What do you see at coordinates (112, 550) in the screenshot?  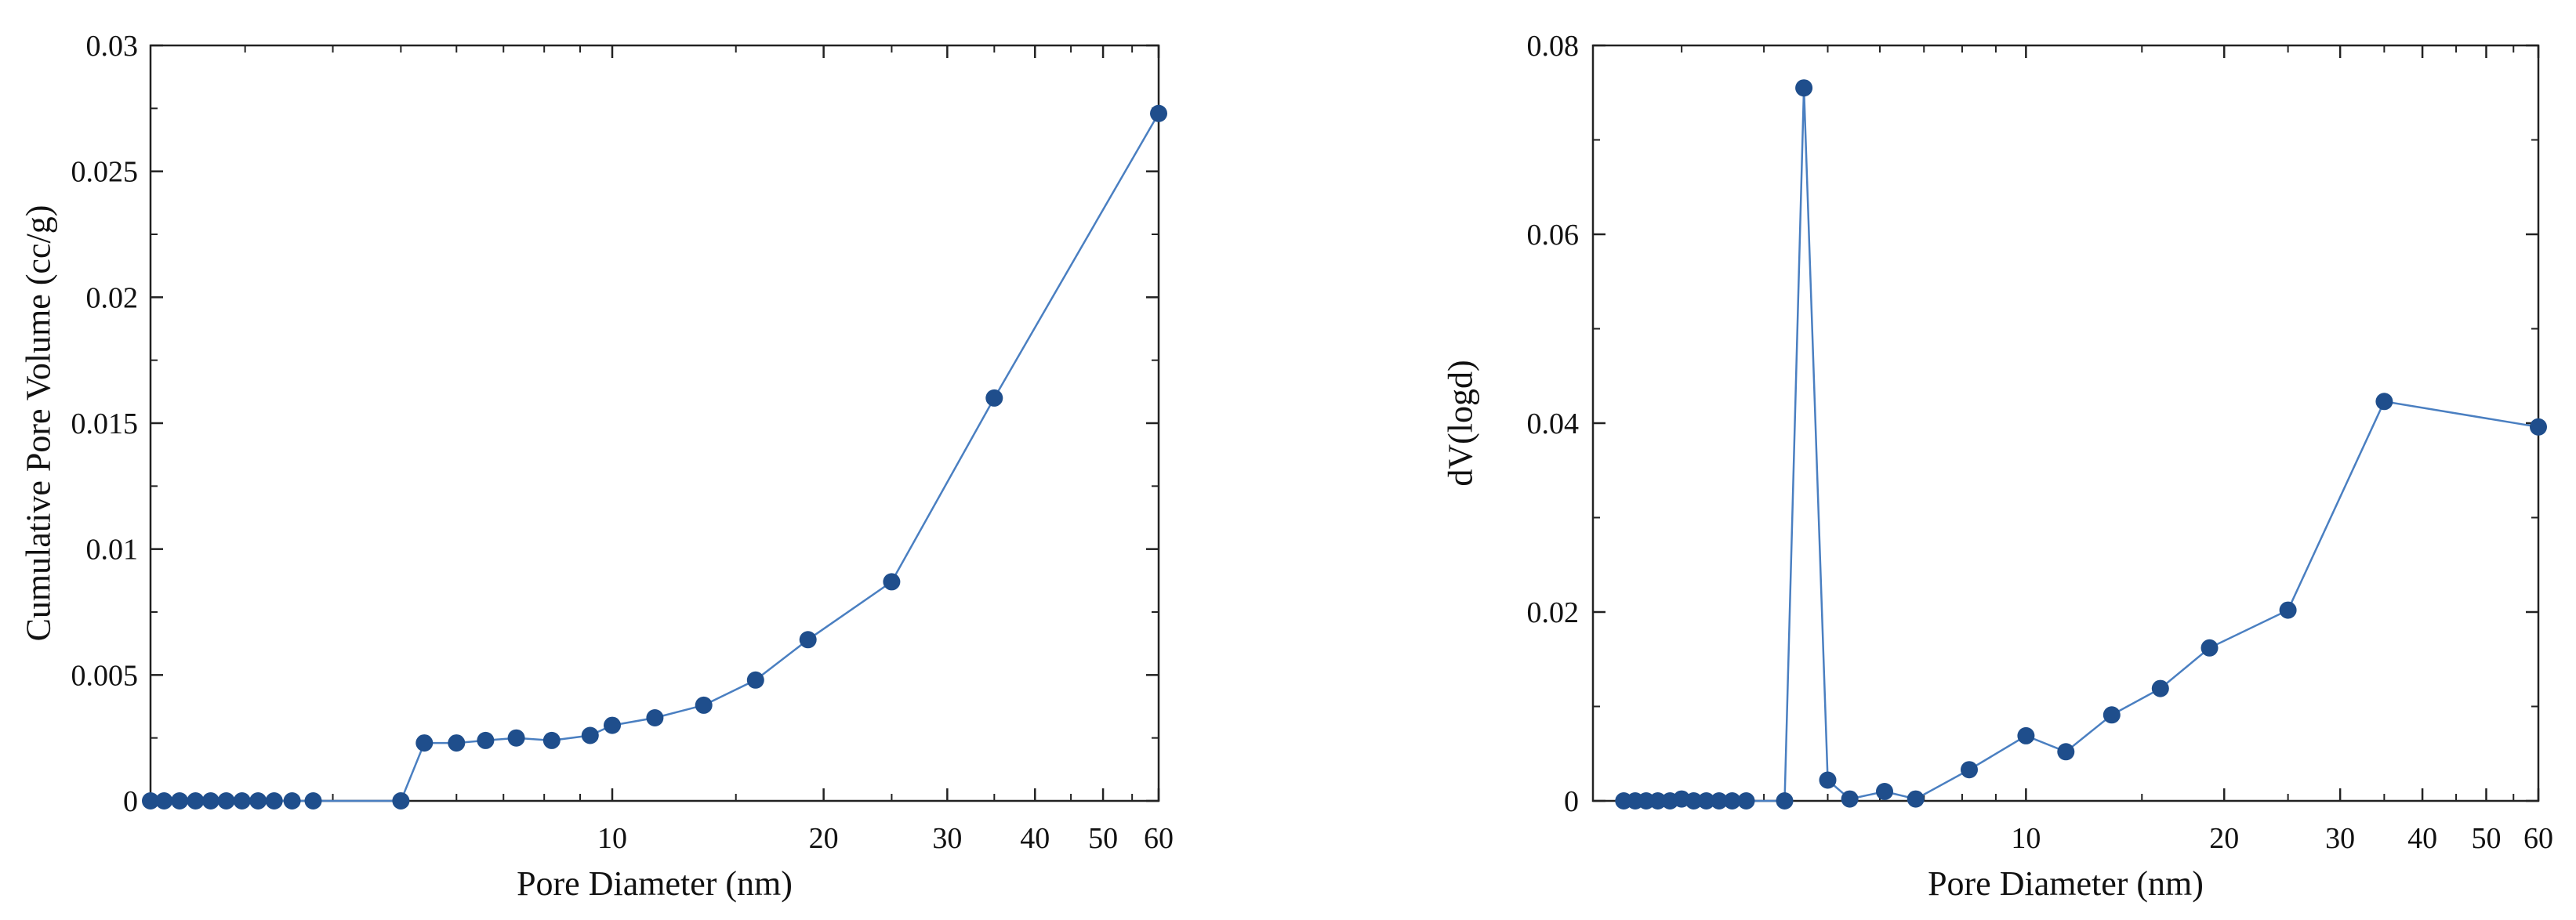 I see `y-tick-label: 0.01` at bounding box center [112, 550].